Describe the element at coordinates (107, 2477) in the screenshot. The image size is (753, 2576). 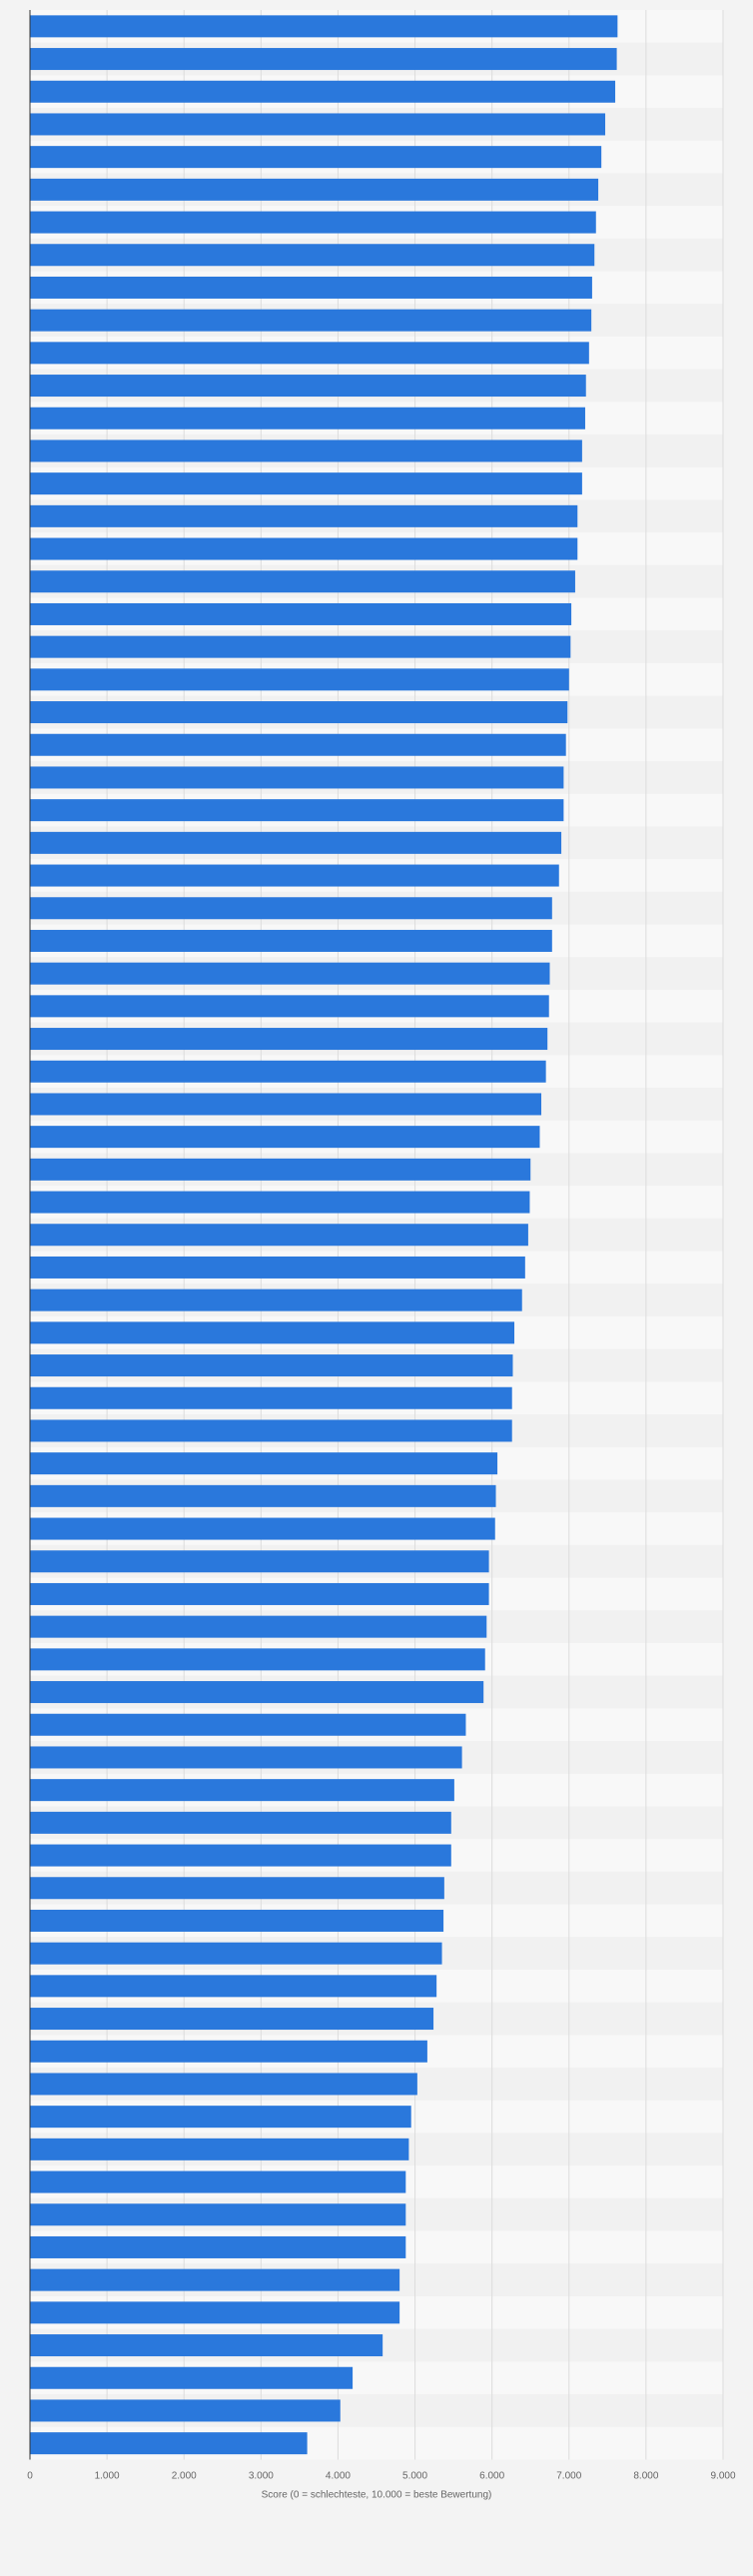
I see `x-tick-label: 1.000` at that location.